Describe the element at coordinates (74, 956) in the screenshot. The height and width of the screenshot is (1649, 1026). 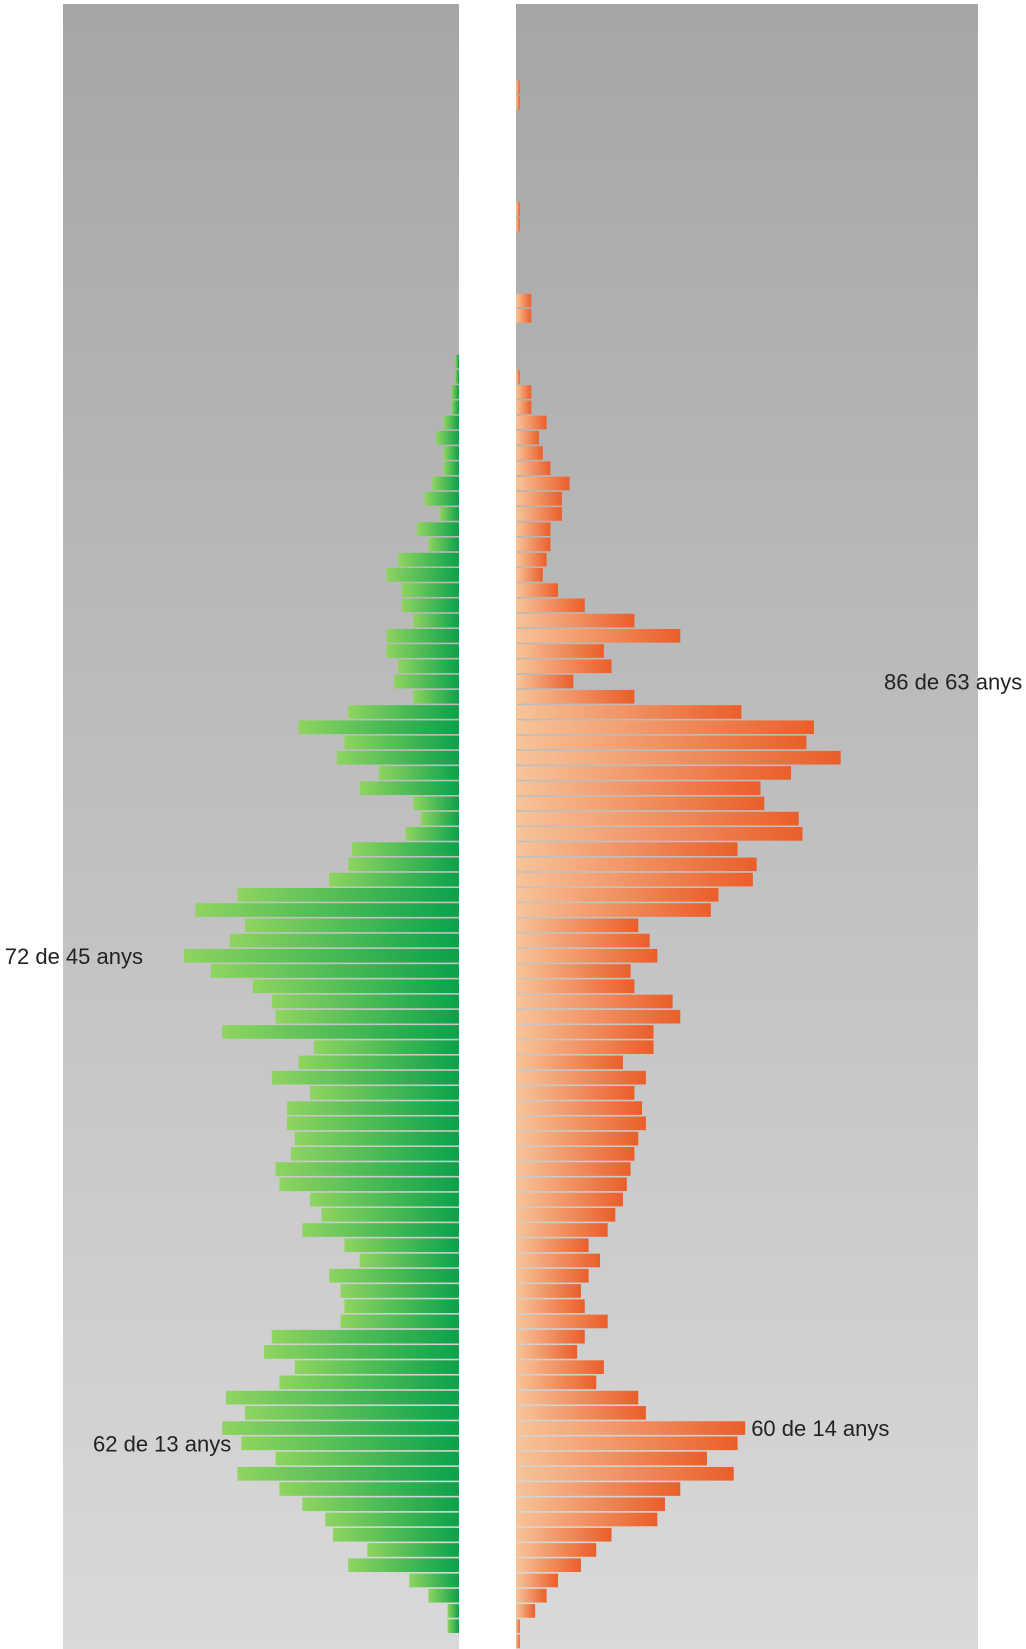
I see `left-annotation-45: 72 de 45 anys` at that location.